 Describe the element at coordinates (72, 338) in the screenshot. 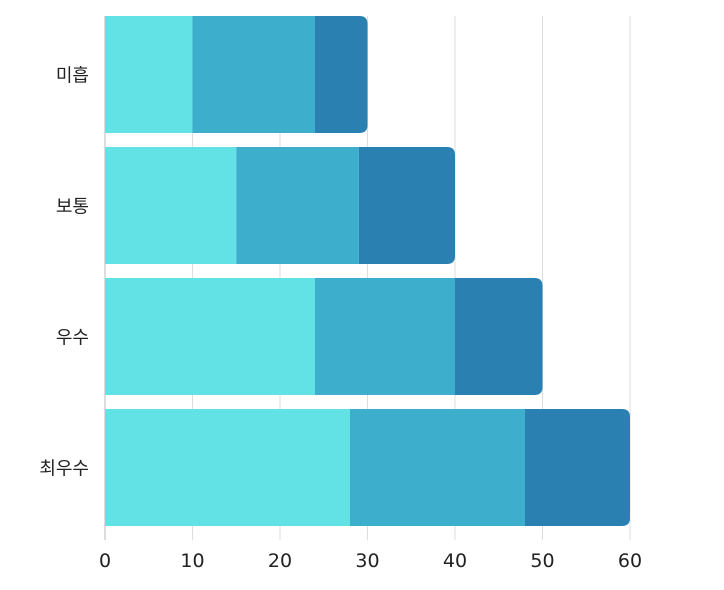

I see `category-label: 우수` at that location.